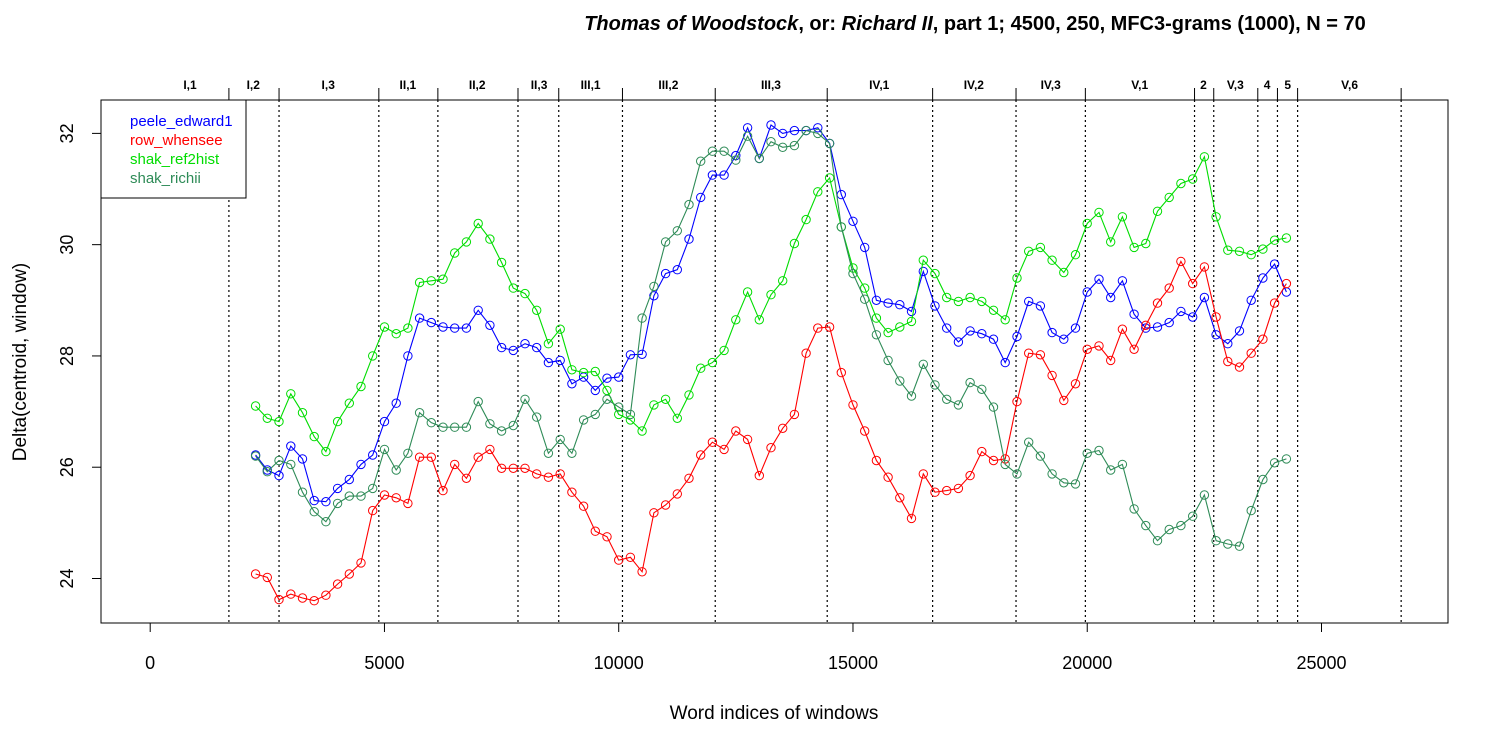 This screenshot has width=1500, height=750. I want to click on y-axis-title: Delta(centroid, window), so click(20, 362).